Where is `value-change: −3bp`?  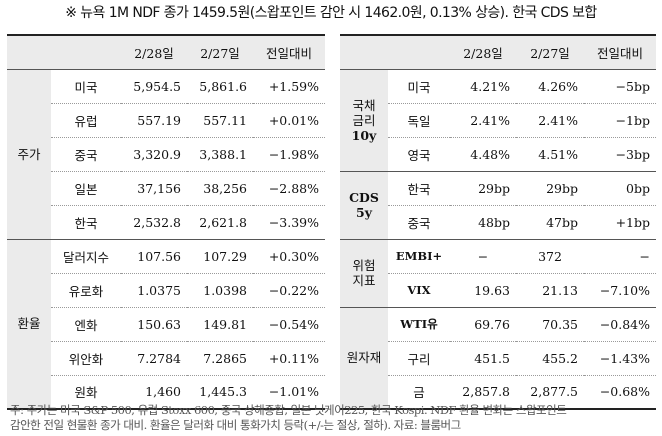 value-change: −3bp is located at coordinates (632, 154).